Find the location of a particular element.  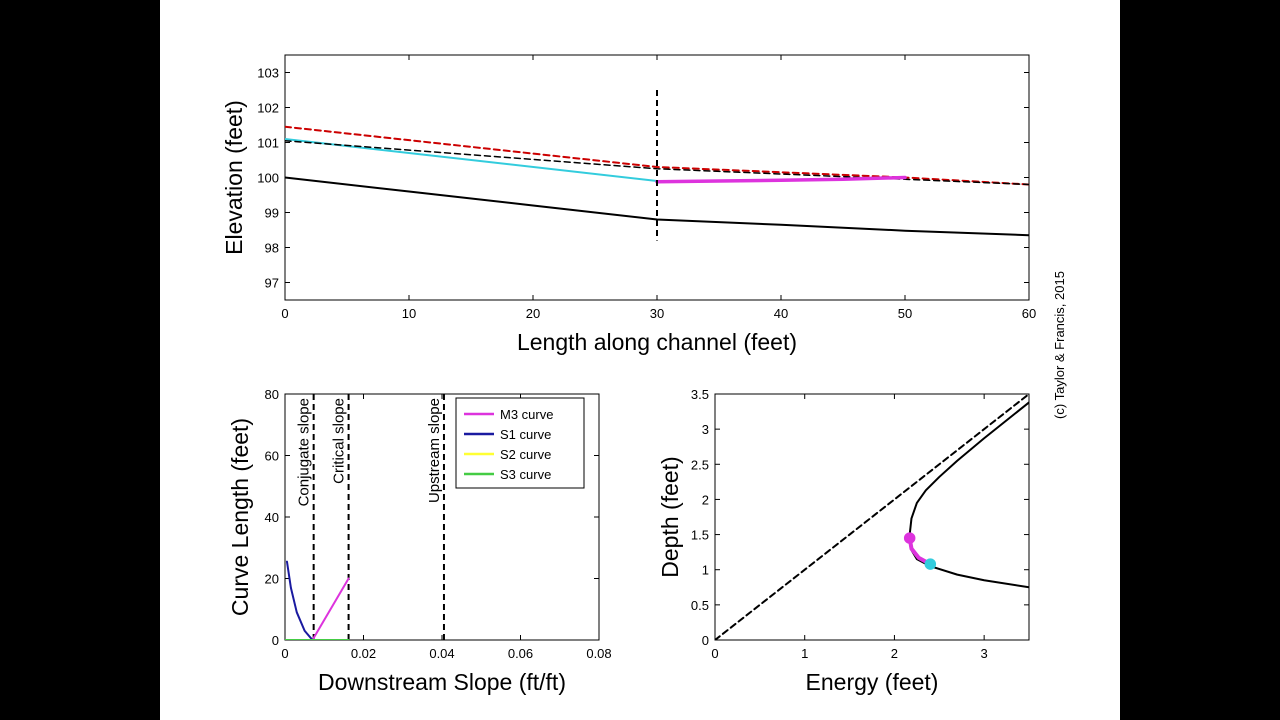

y-tick-label: 97 is located at coordinates (272, 283).